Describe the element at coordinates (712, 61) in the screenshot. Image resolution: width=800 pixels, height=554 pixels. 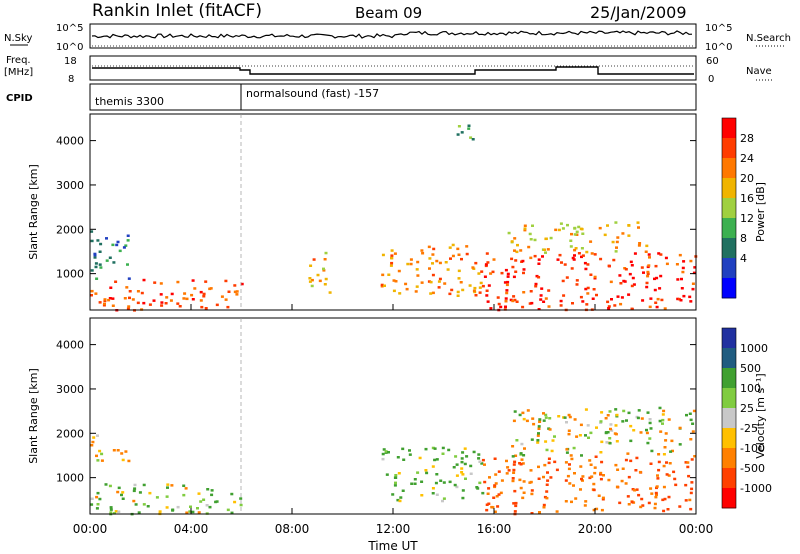
I see `freq-right-tick-top: 60` at that location.